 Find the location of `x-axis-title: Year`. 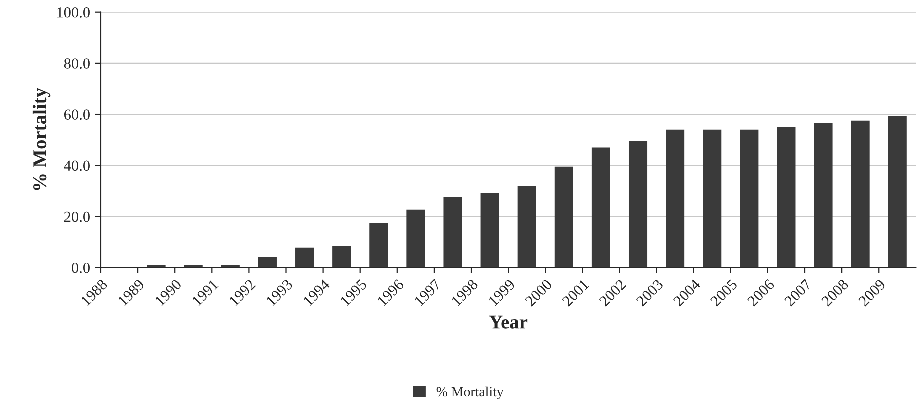

x-axis-title: Year is located at coordinates (508, 322).